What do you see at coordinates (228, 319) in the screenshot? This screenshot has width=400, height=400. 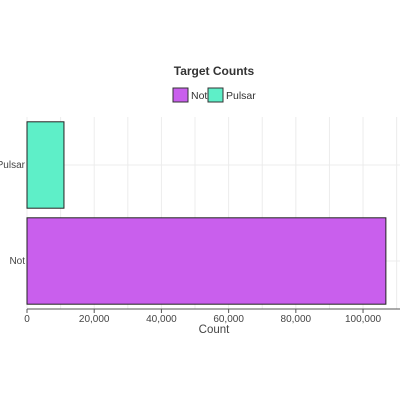 I see `x-tick-label: 60,000` at bounding box center [228, 319].